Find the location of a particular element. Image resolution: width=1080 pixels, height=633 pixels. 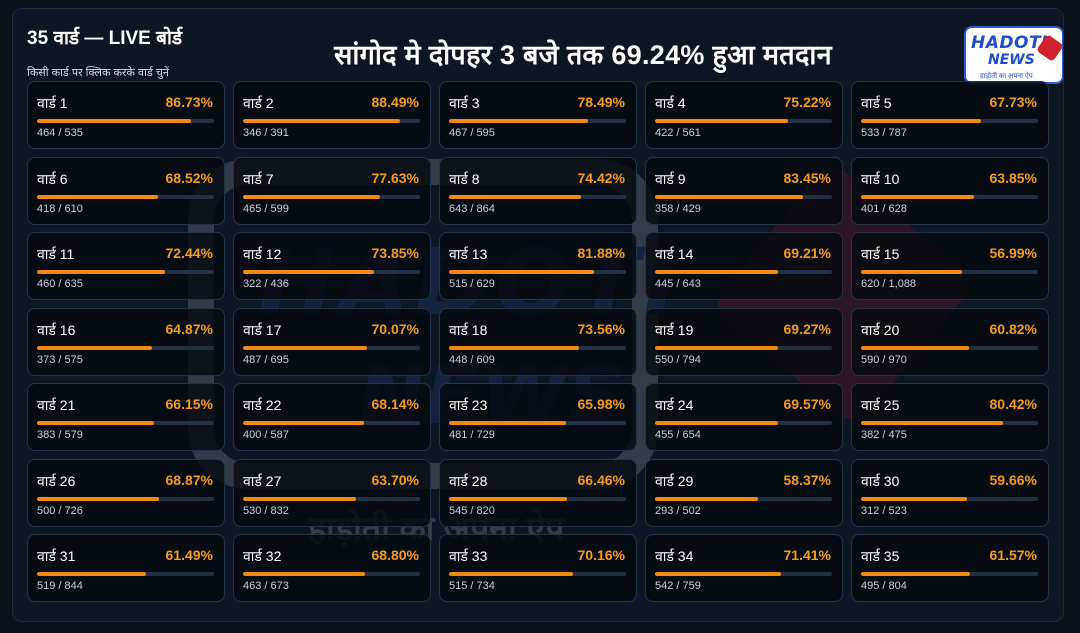

ward-turnout-percent: 66.15% is located at coordinates (189, 404).